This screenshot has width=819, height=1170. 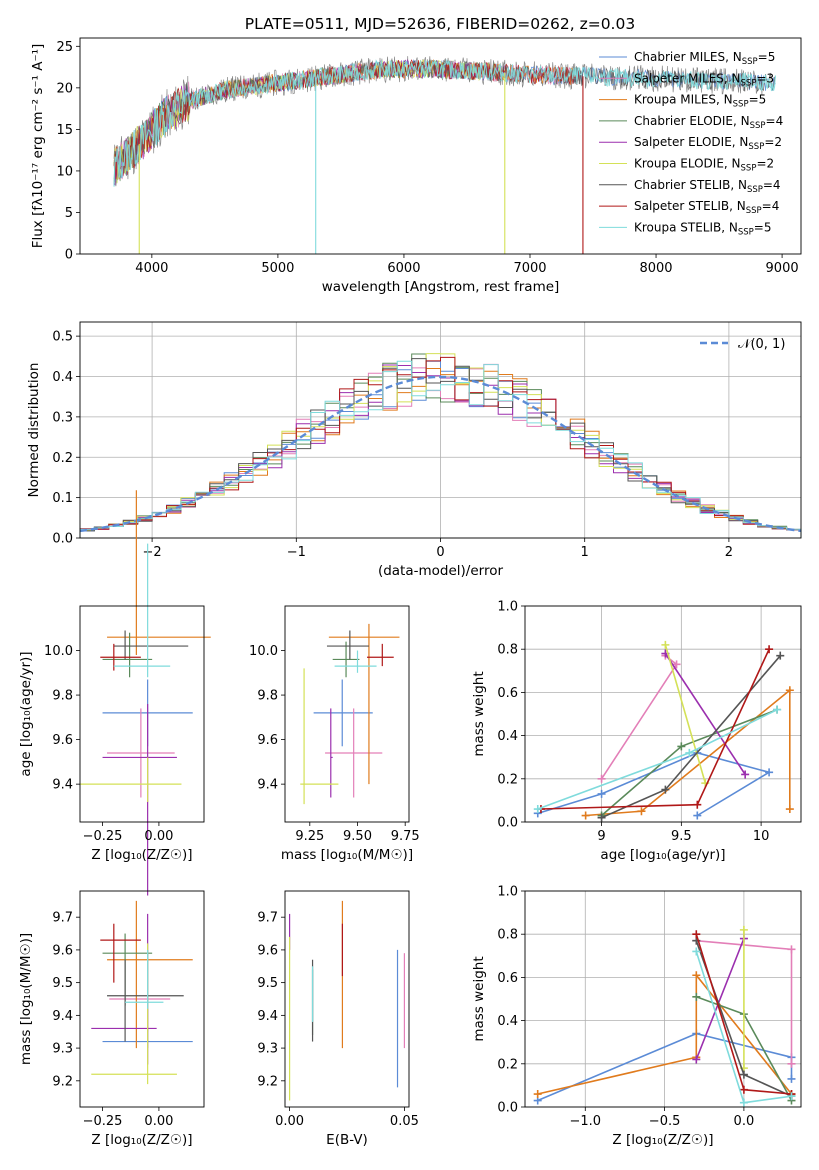 I want to click on series-chabrier-stelib, so click(x=691, y=736).